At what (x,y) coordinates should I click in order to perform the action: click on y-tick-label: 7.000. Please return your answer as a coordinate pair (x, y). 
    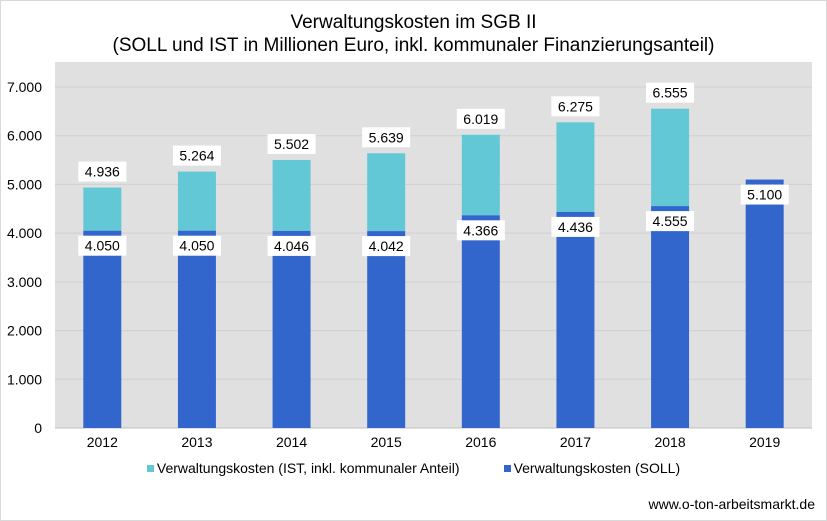
    Looking at the image, I should click on (24, 87).